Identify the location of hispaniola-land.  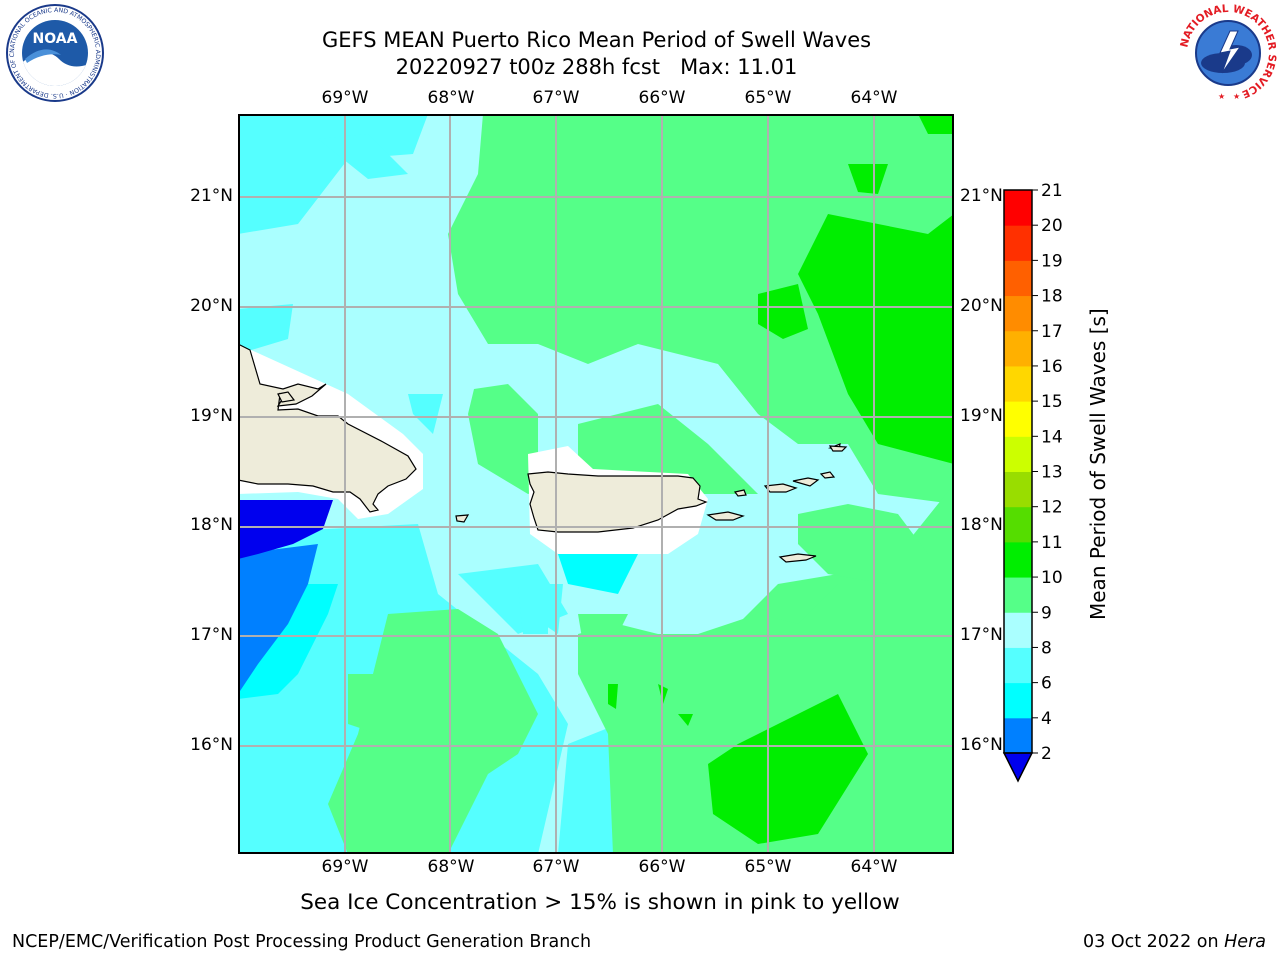
(327, 428).